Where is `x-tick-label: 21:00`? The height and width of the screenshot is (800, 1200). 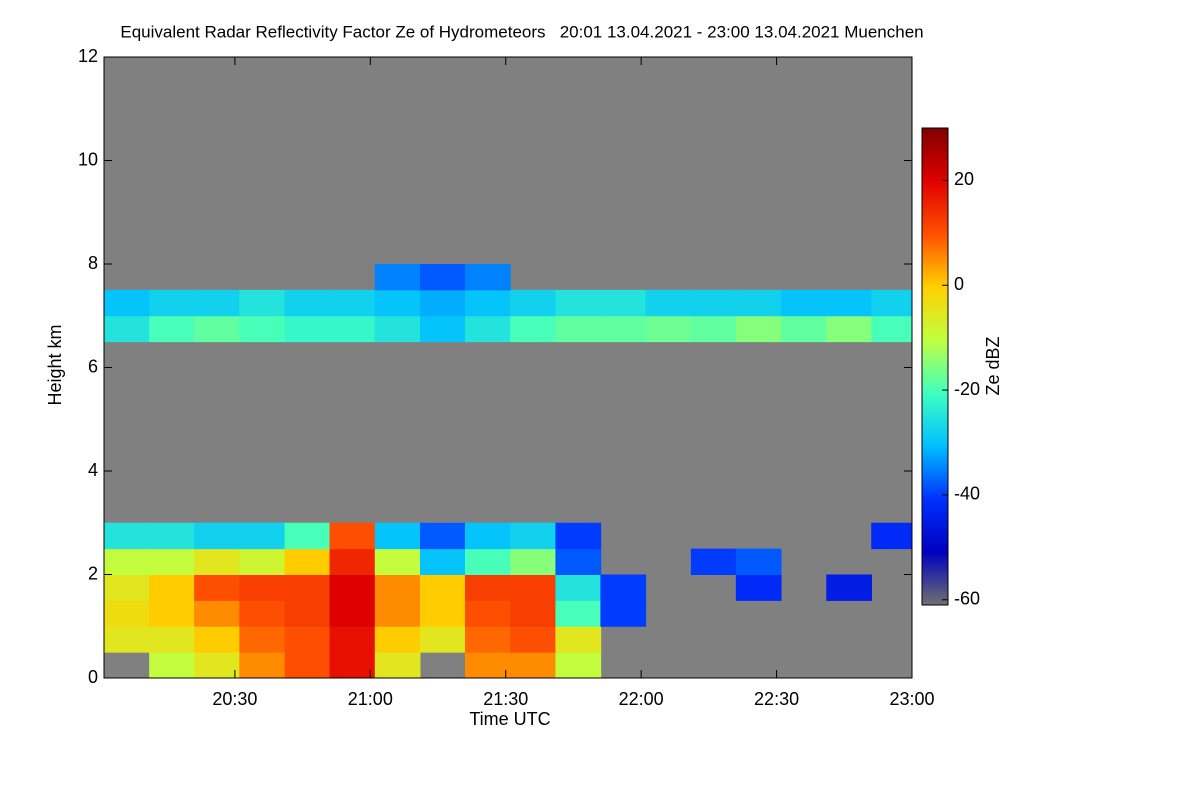 x-tick-label: 21:00 is located at coordinates (370, 699).